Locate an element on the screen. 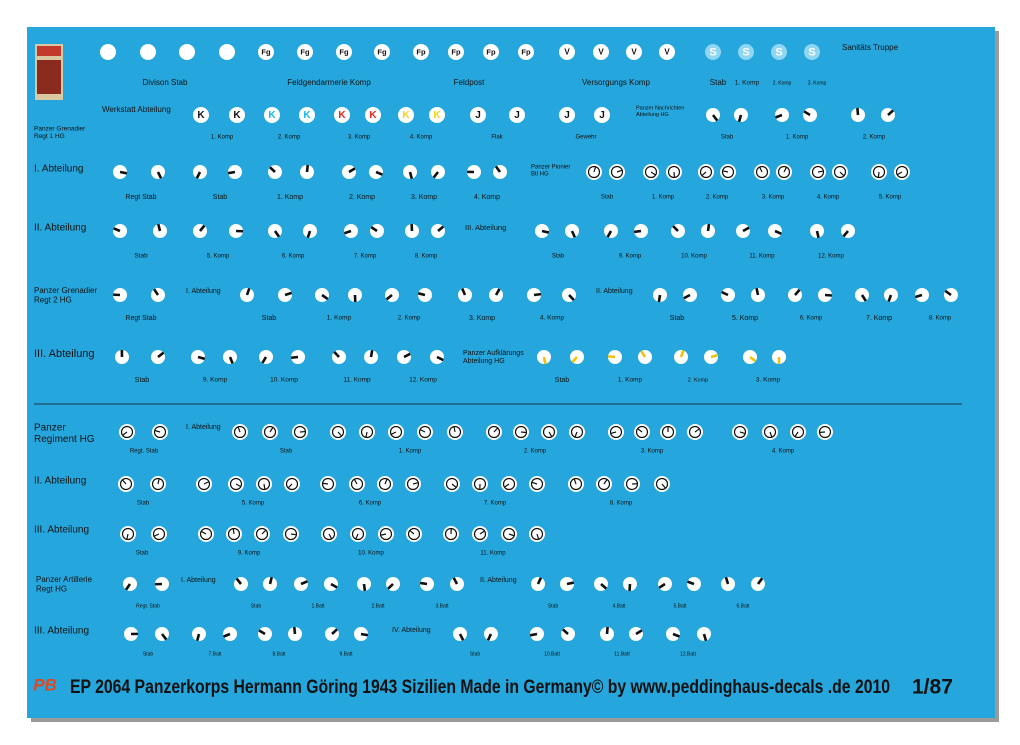 The height and width of the screenshot is (745, 1020). caption: 12. Komp is located at coordinates (423, 380).